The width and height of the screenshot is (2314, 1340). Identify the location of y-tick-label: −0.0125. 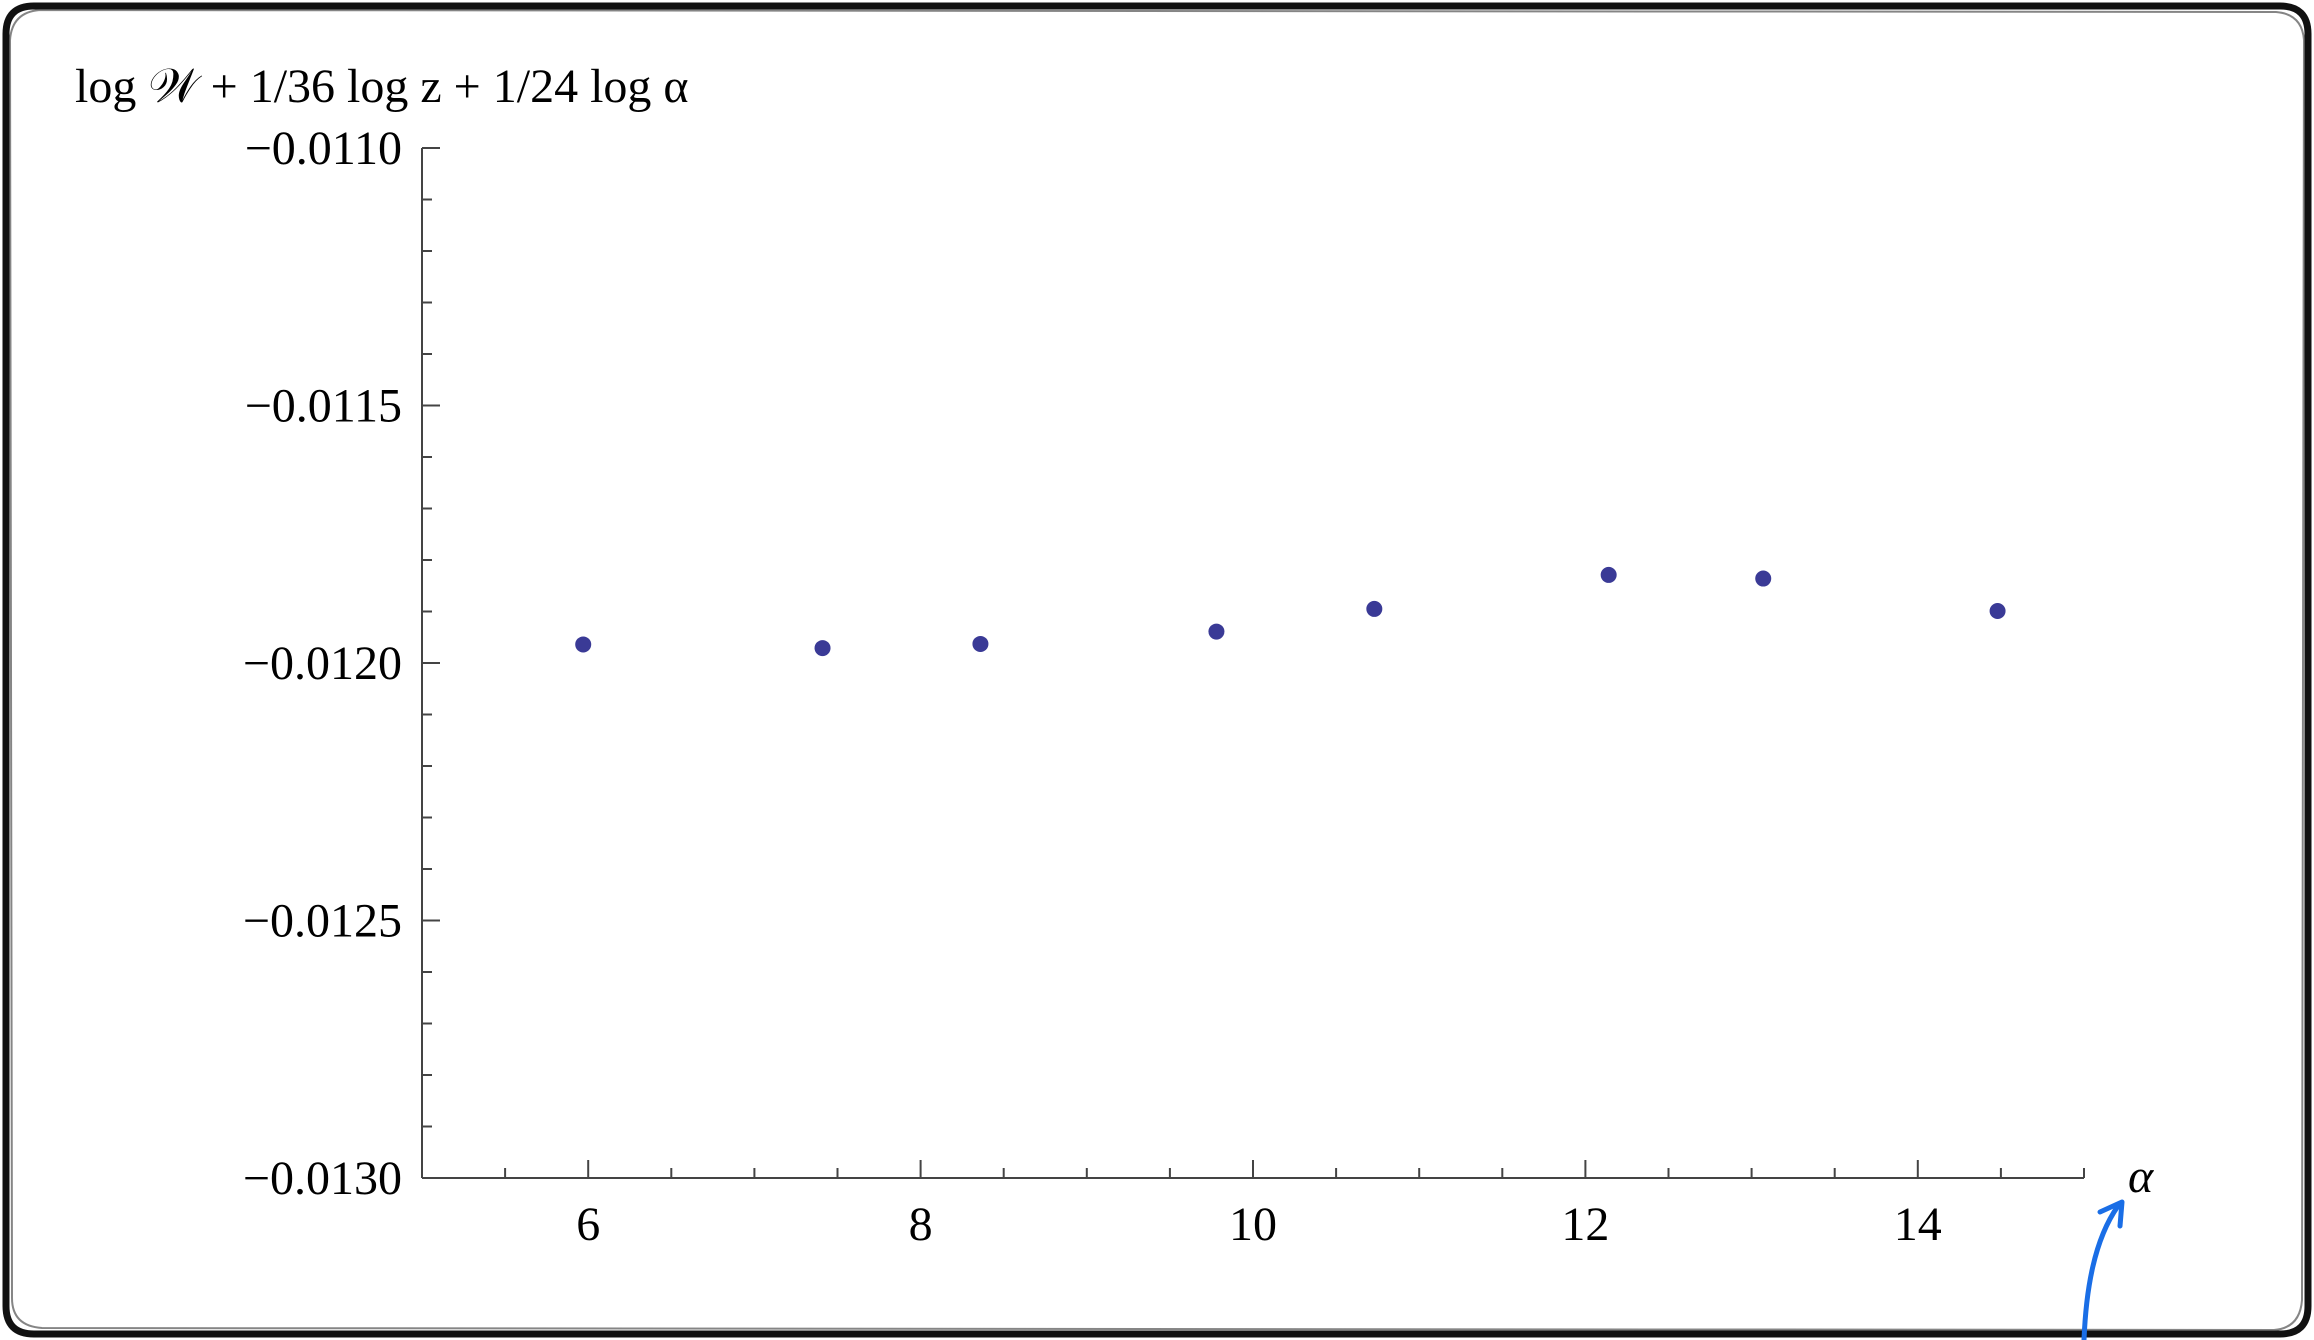
(322, 921).